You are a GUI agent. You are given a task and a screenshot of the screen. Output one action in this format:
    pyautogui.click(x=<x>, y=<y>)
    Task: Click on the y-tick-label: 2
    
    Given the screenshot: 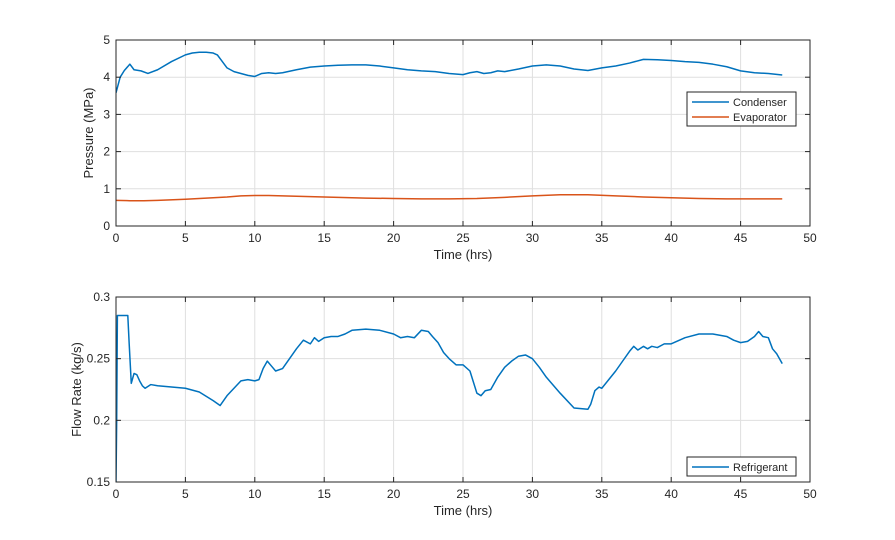 What is the action you would take?
    pyautogui.click(x=106, y=152)
    